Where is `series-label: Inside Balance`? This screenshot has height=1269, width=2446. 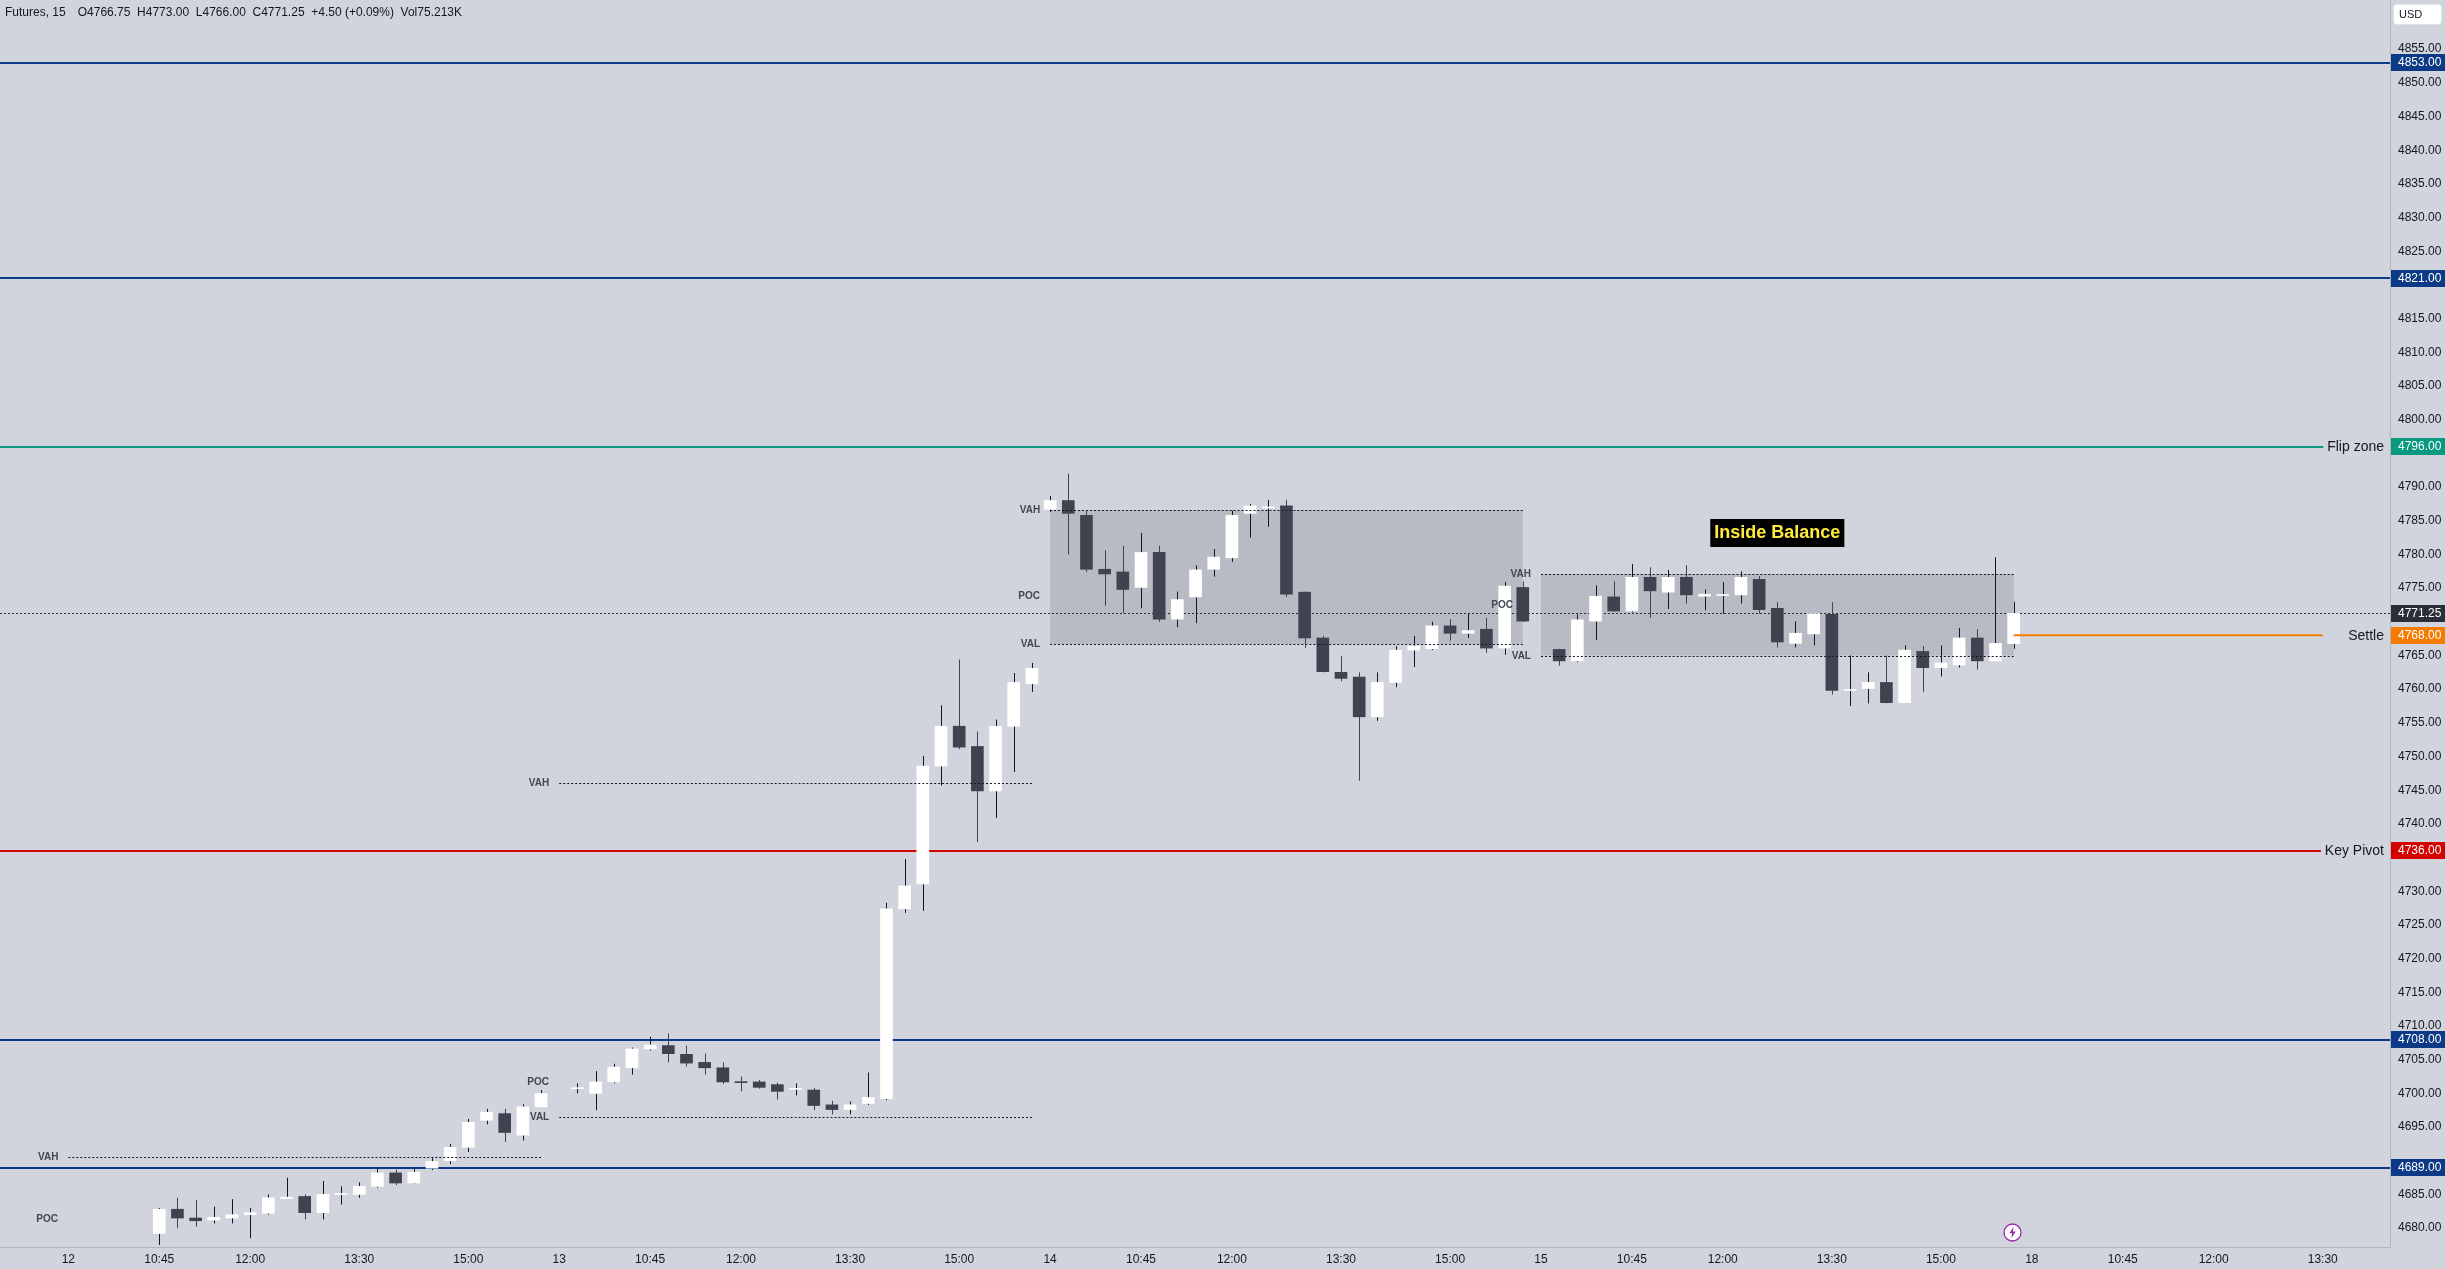 series-label: Inside Balance is located at coordinates (1777, 532).